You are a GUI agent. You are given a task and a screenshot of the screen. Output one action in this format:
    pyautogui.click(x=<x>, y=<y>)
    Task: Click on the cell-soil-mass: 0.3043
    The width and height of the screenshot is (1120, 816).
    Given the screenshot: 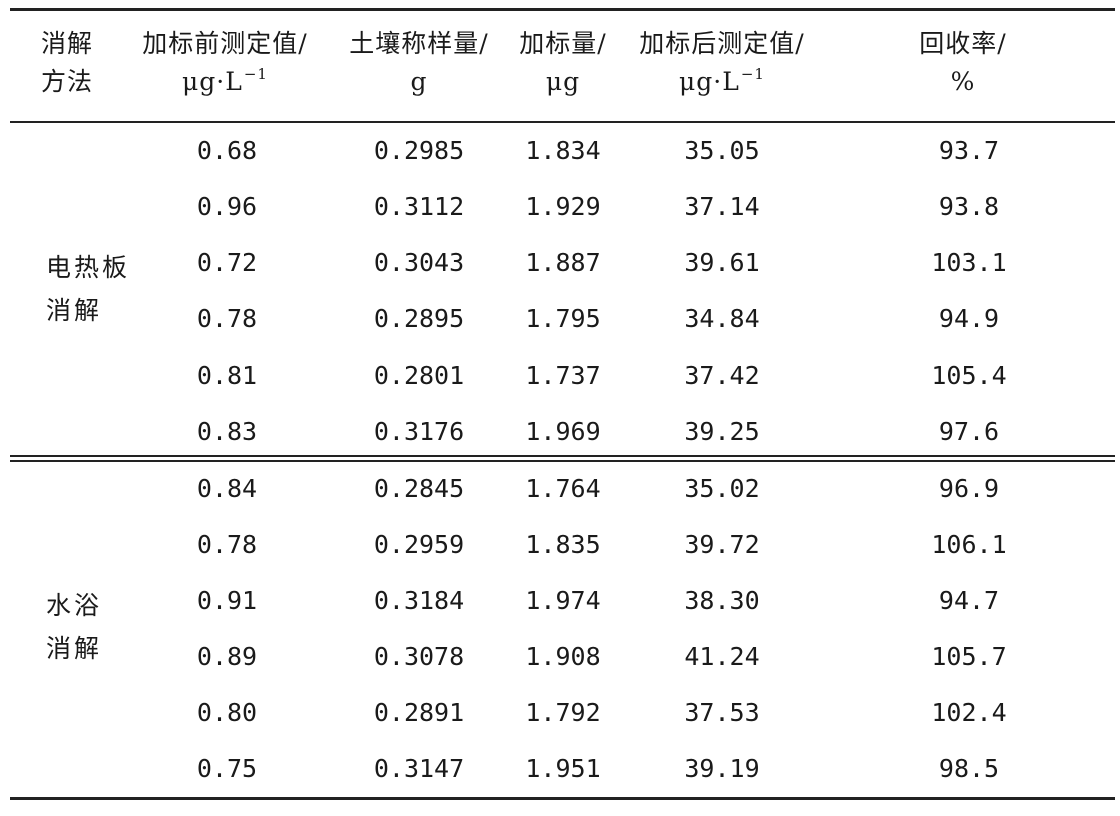 What is the action you would take?
    pyautogui.click(x=419, y=262)
    